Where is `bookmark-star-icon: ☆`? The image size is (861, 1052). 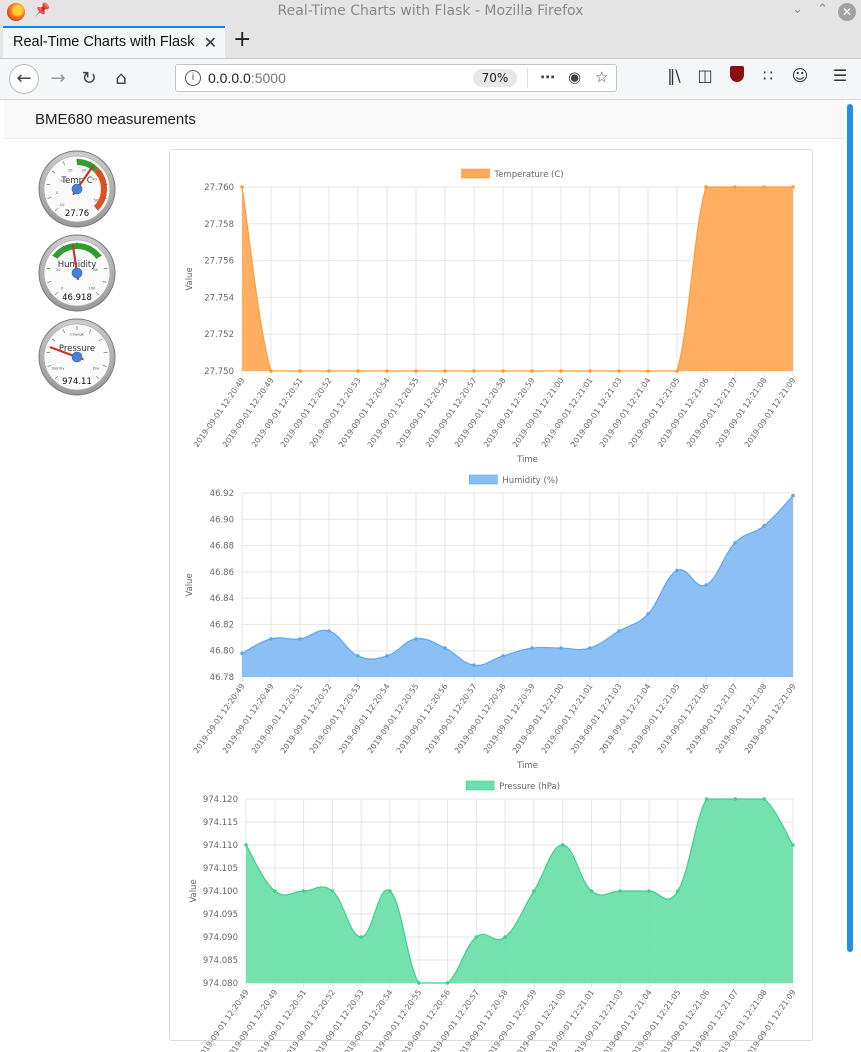
bookmark-star-icon: ☆ is located at coordinates (602, 77).